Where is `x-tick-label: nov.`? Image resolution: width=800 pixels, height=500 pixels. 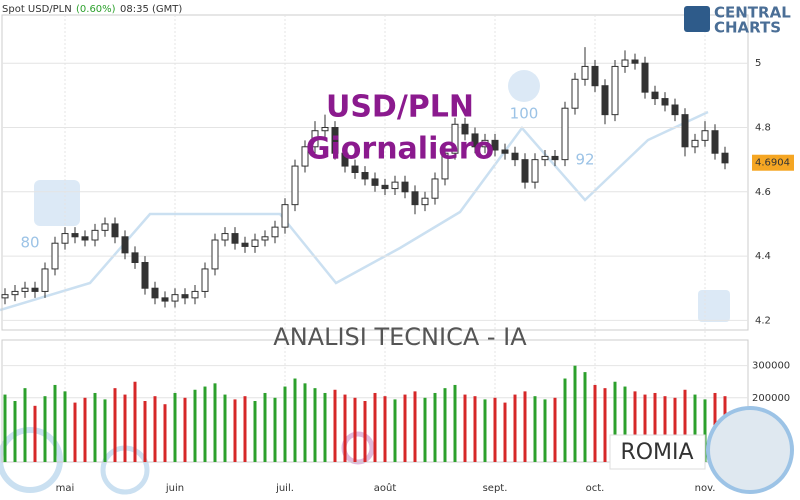 x-tick-label: nov. is located at coordinates (705, 488).